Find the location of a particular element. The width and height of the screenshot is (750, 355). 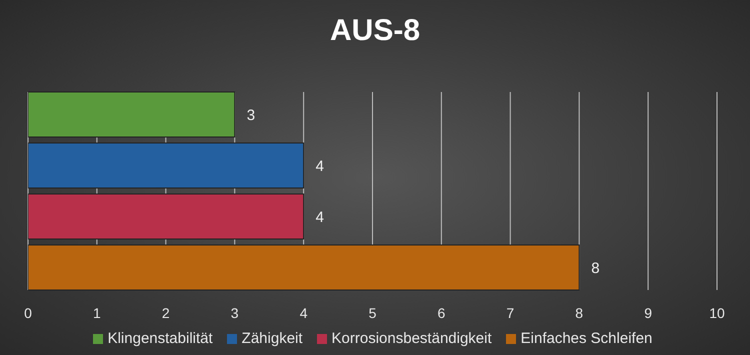

legend-label: Zähigkeit is located at coordinates (272, 338).